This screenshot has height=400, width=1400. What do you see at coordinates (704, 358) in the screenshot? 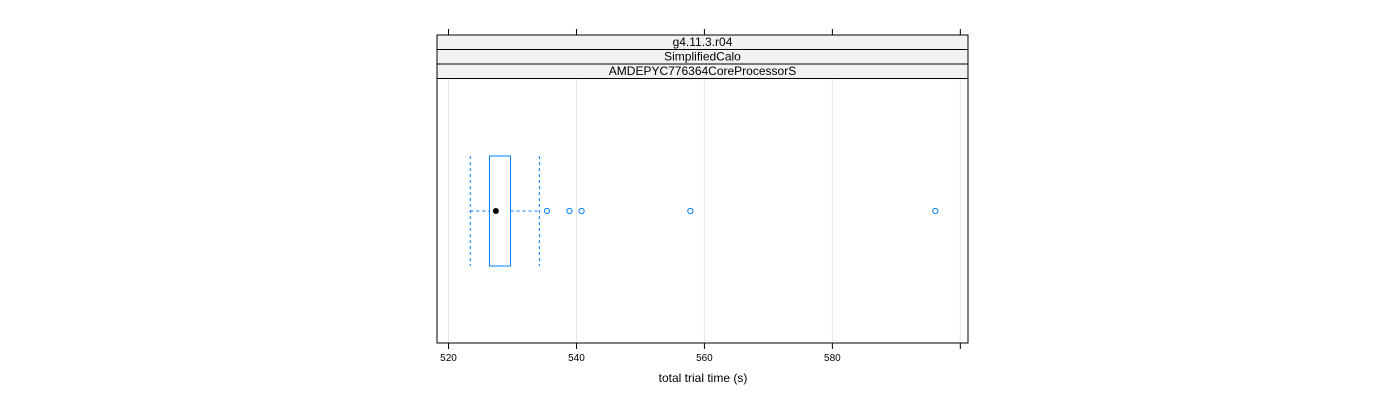
I see `x-tick-label-560: 560` at bounding box center [704, 358].